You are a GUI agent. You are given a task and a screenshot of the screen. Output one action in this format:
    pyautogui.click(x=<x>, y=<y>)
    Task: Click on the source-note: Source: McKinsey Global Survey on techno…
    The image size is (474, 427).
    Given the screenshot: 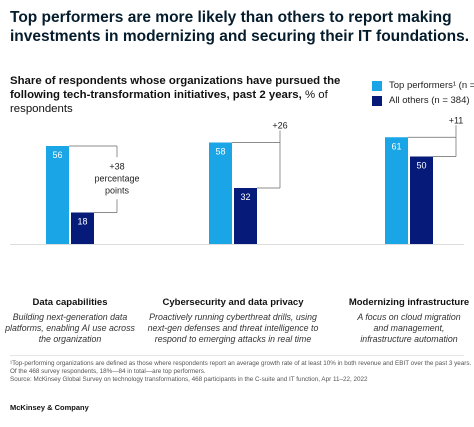 What is the action you would take?
    pyautogui.click(x=189, y=380)
    